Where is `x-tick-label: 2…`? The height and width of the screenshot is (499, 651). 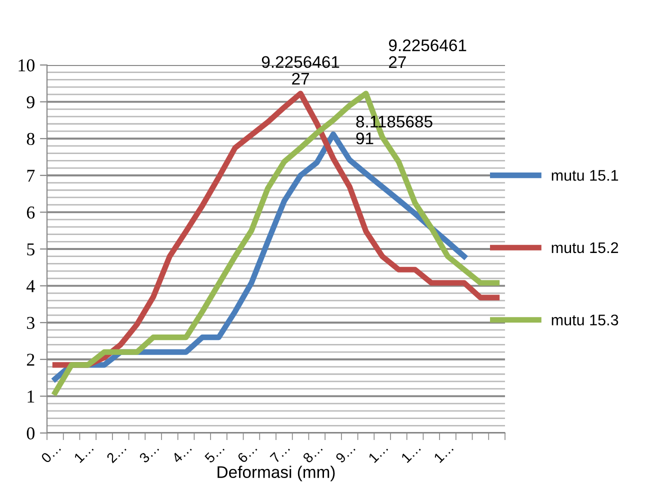 x-tick-label: 2… is located at coordinates (116, 453).